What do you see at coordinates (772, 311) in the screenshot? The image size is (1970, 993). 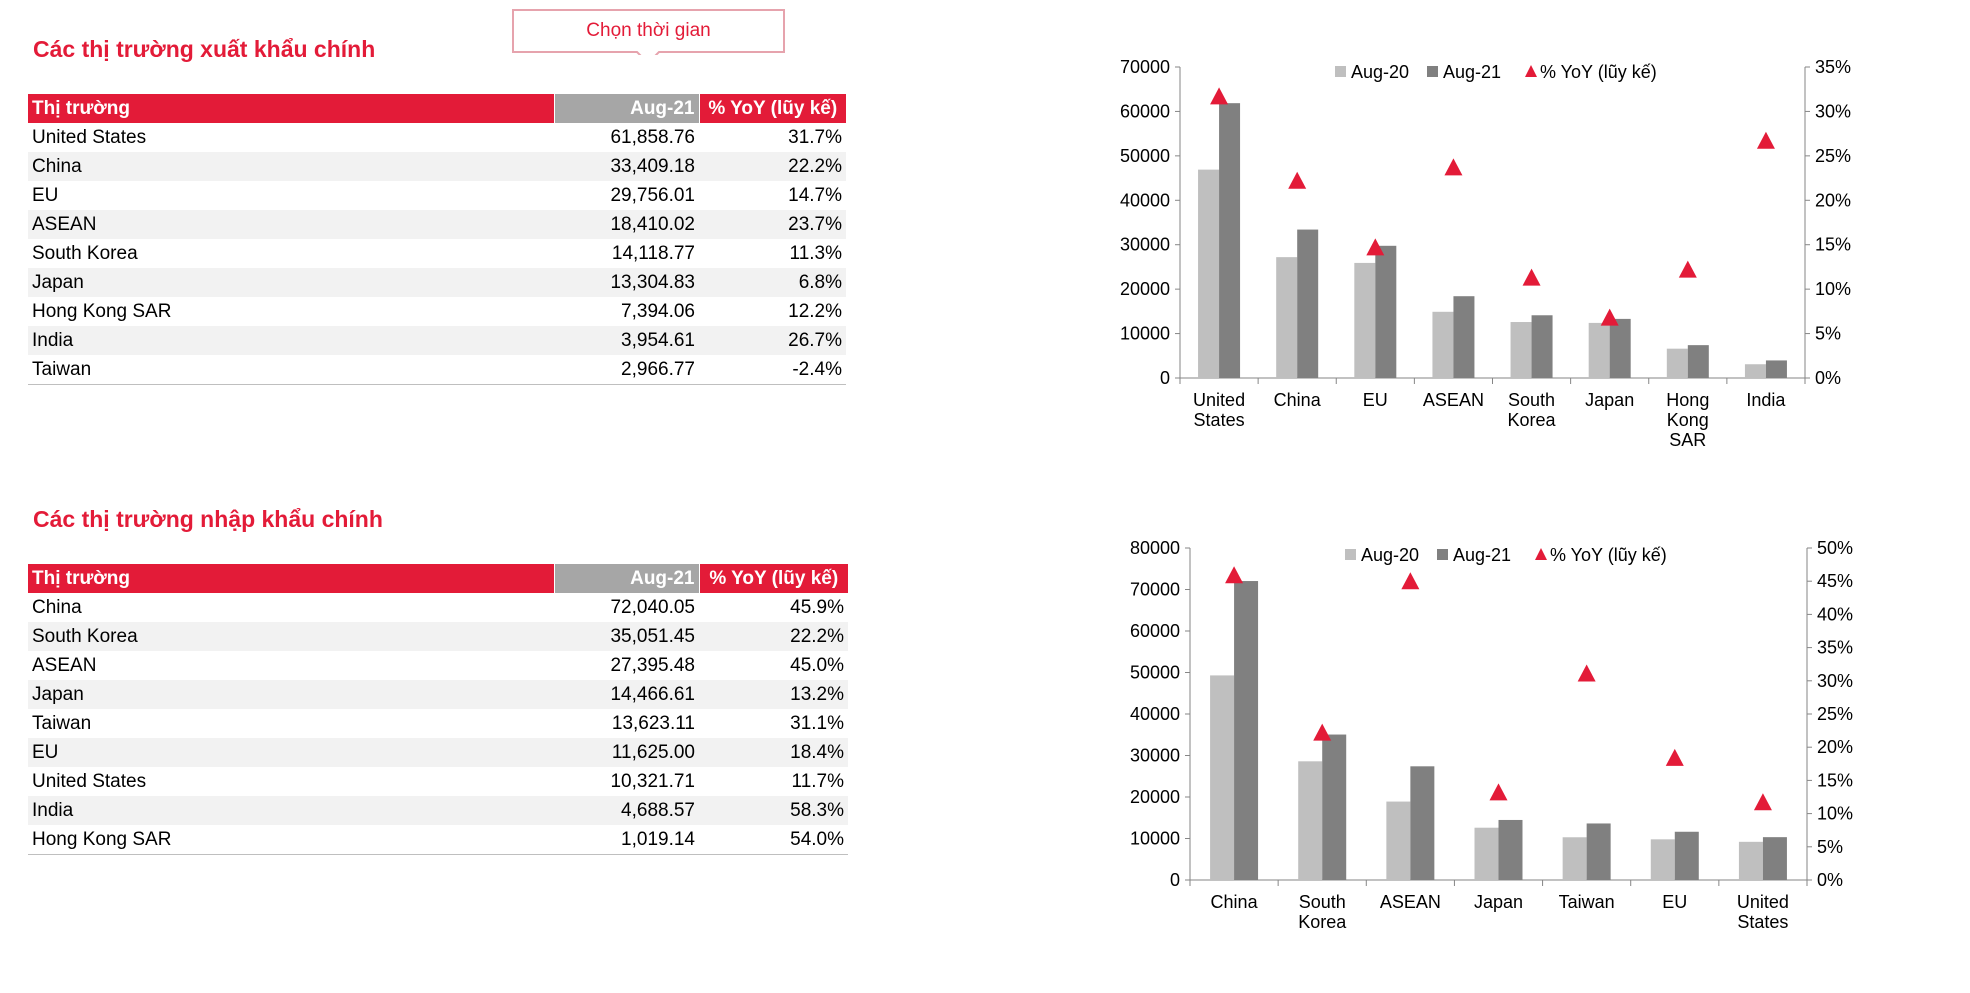 I see `cell-yoy: 12.2%` at bounding box center [772, 311].